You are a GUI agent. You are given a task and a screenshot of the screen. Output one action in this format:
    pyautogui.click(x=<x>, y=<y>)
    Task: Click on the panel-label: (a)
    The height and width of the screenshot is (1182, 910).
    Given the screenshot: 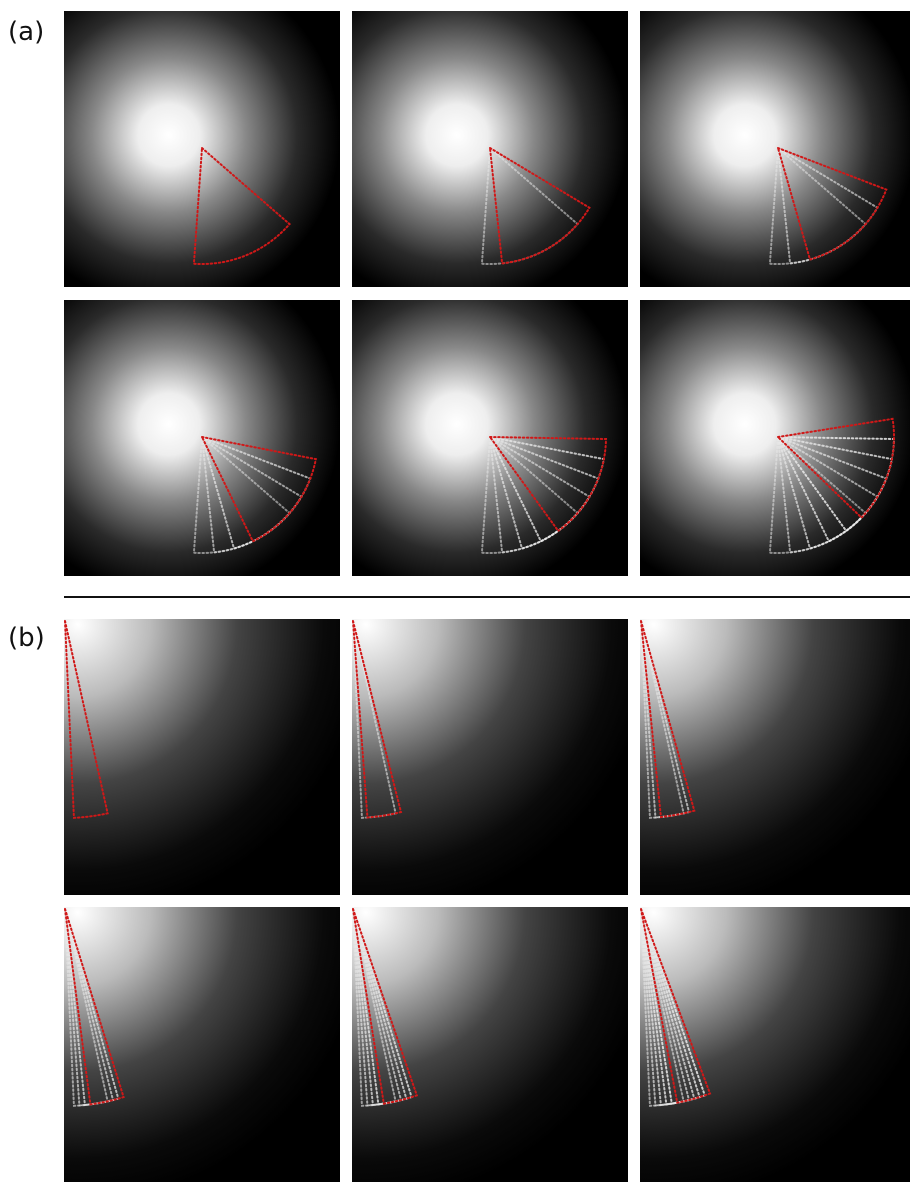 What is the action you would take?
    pyautogui.click(x=26, y=32)
    